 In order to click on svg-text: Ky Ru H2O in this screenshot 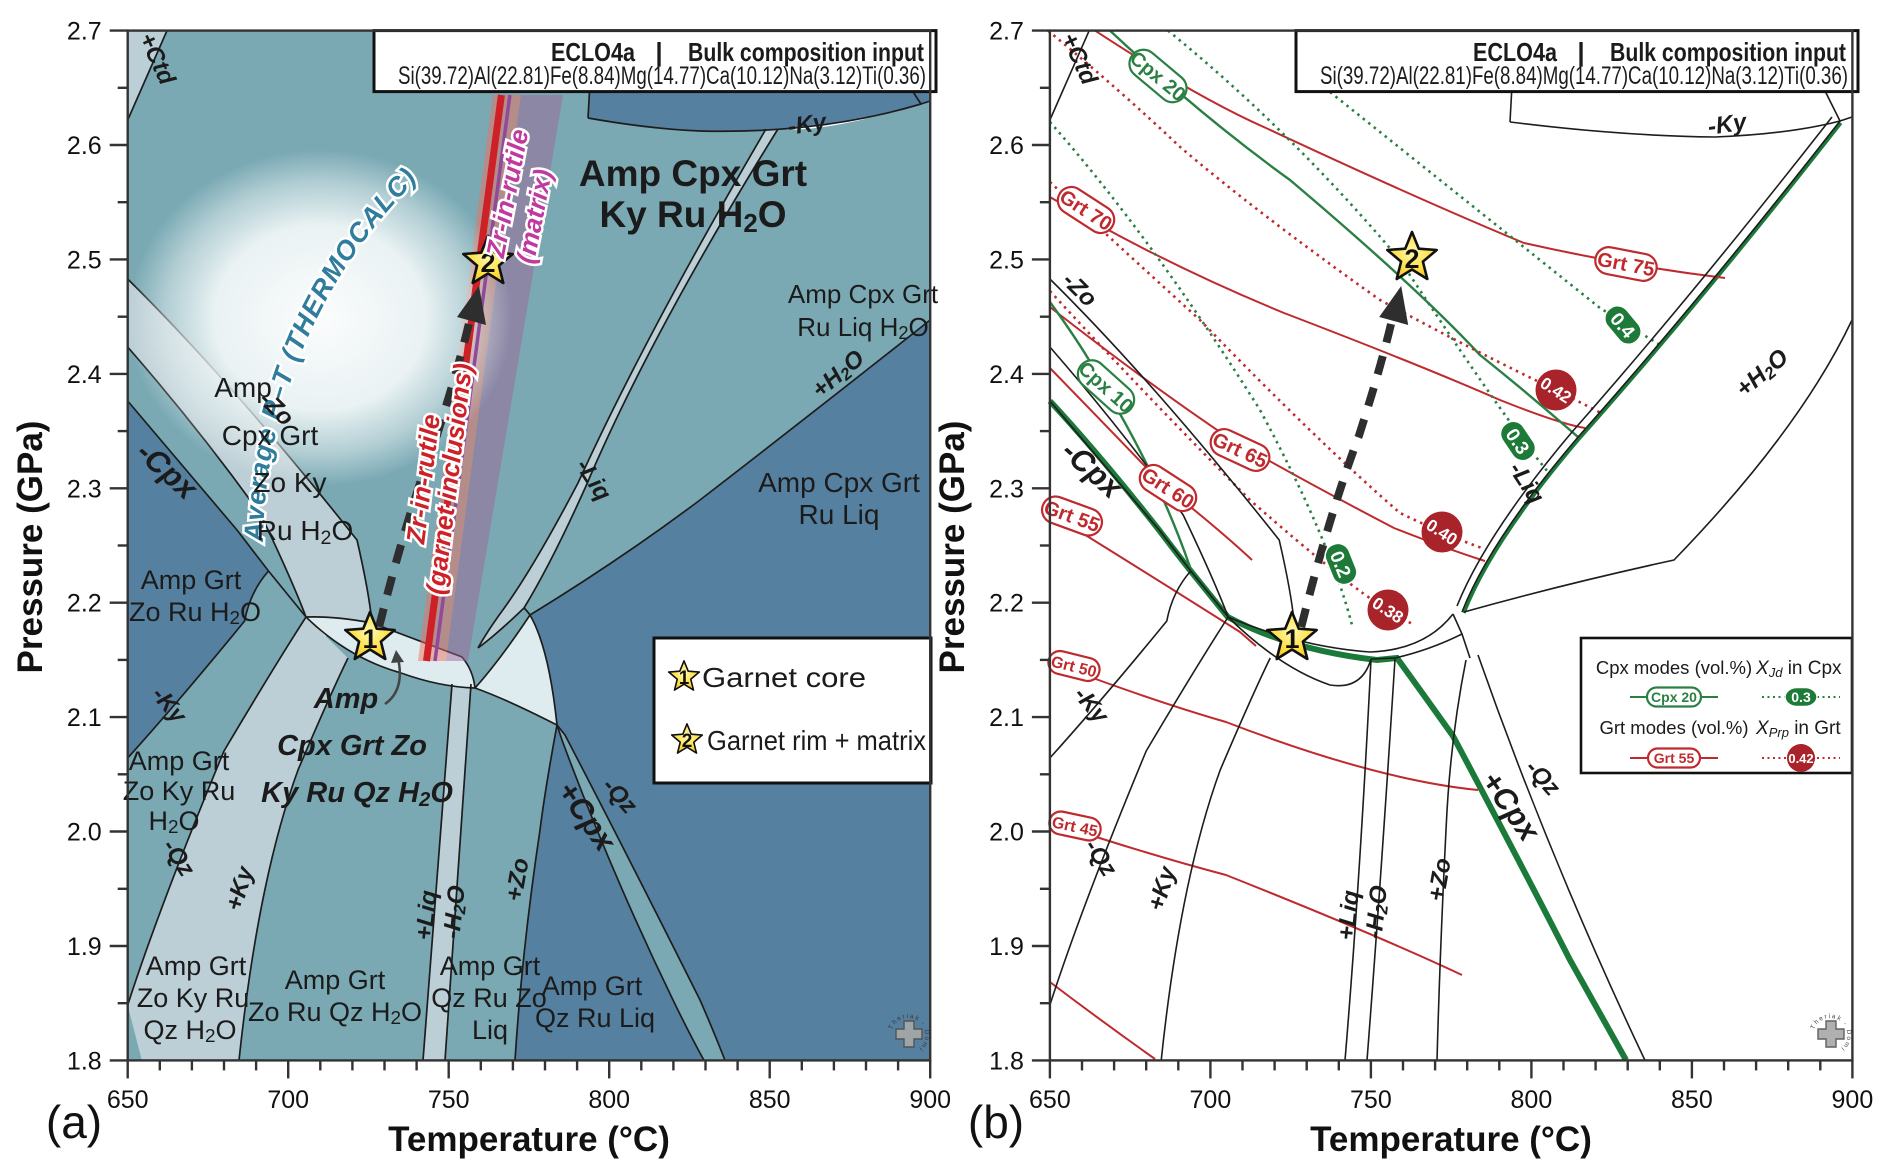, I will do `click(692, 216)`.